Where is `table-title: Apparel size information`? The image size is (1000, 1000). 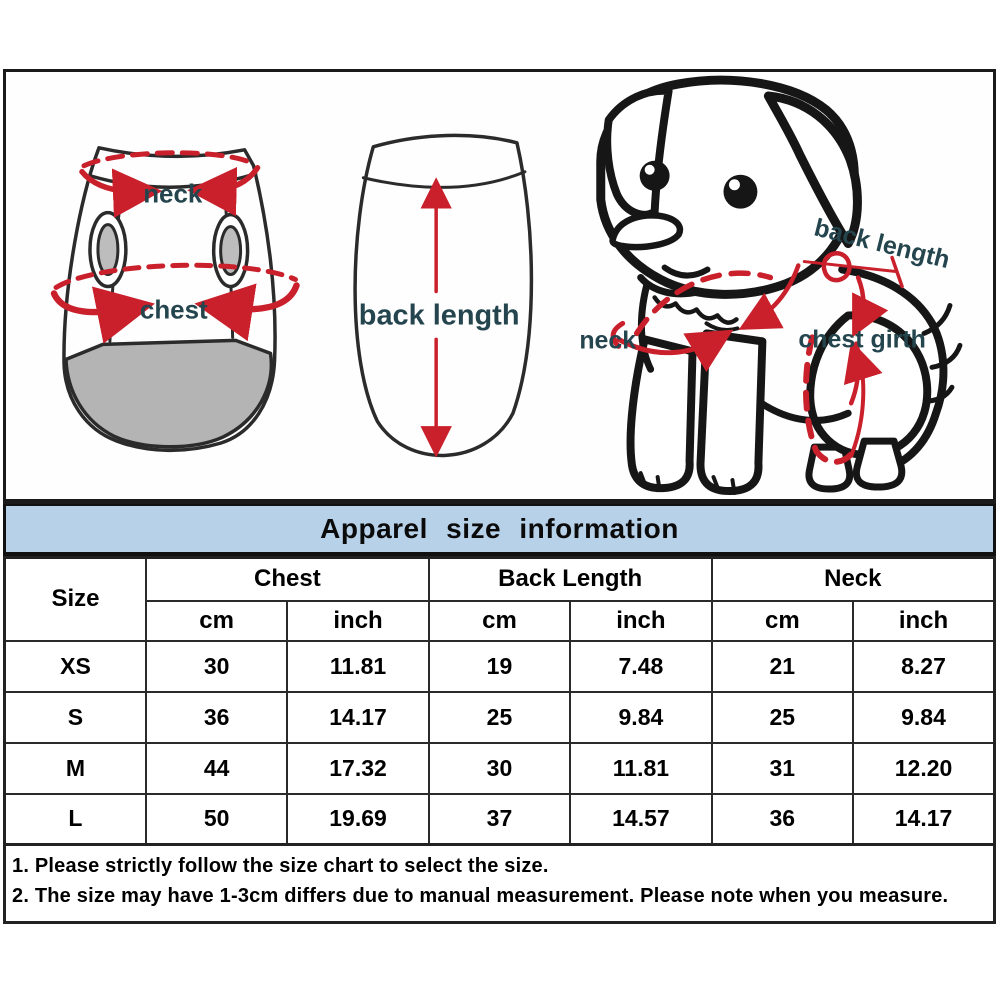
table-title: Apparel size information is located at coordinates (499, 528).